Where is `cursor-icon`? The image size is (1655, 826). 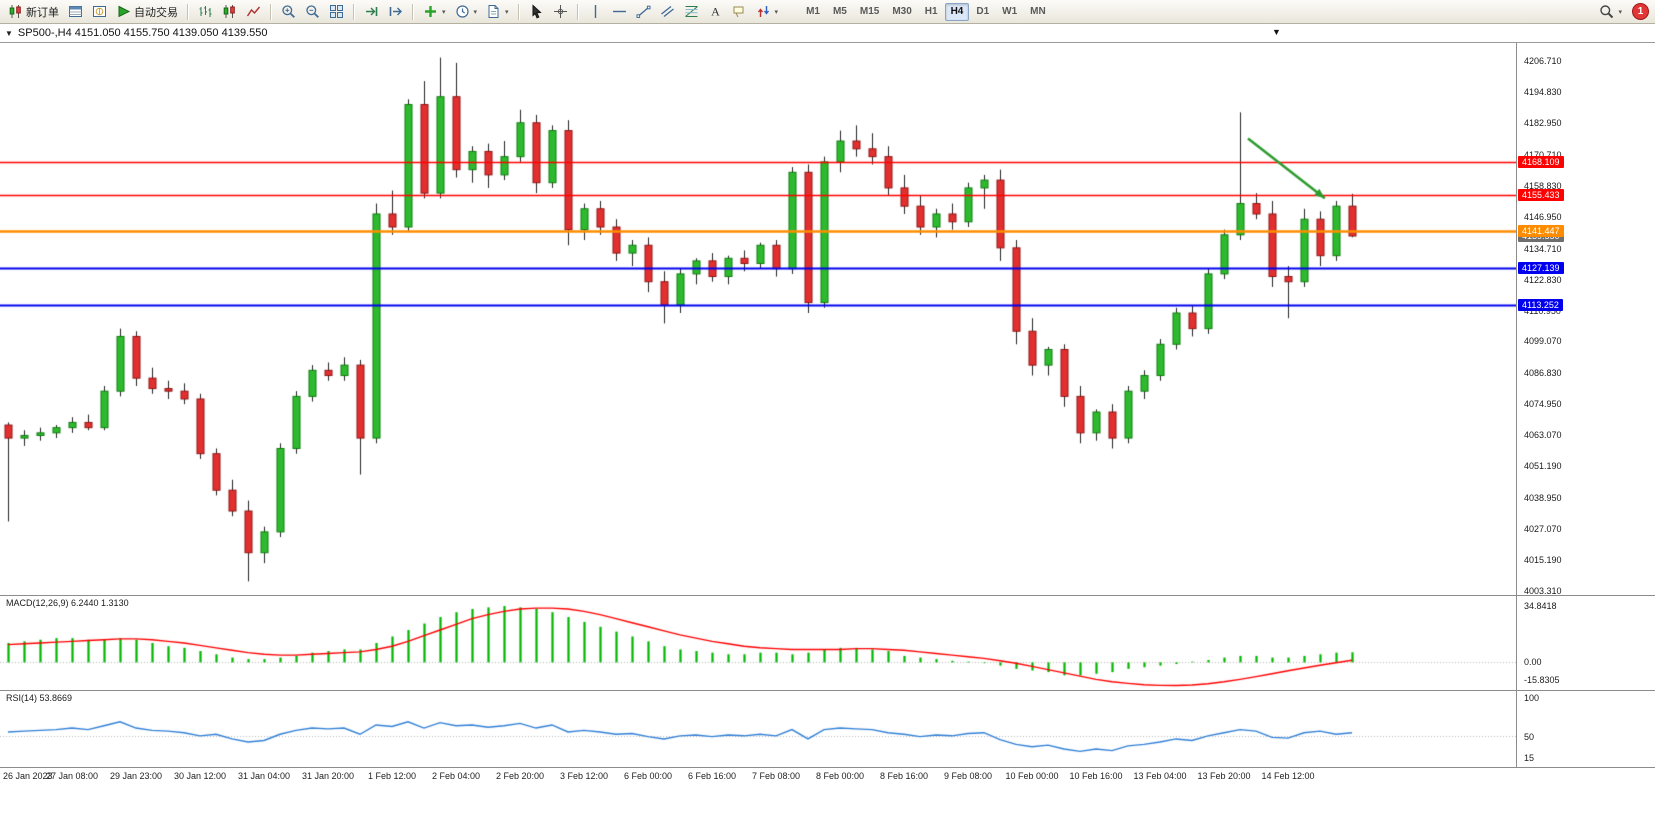
cursor-icon is located at coordinates (536, 11).